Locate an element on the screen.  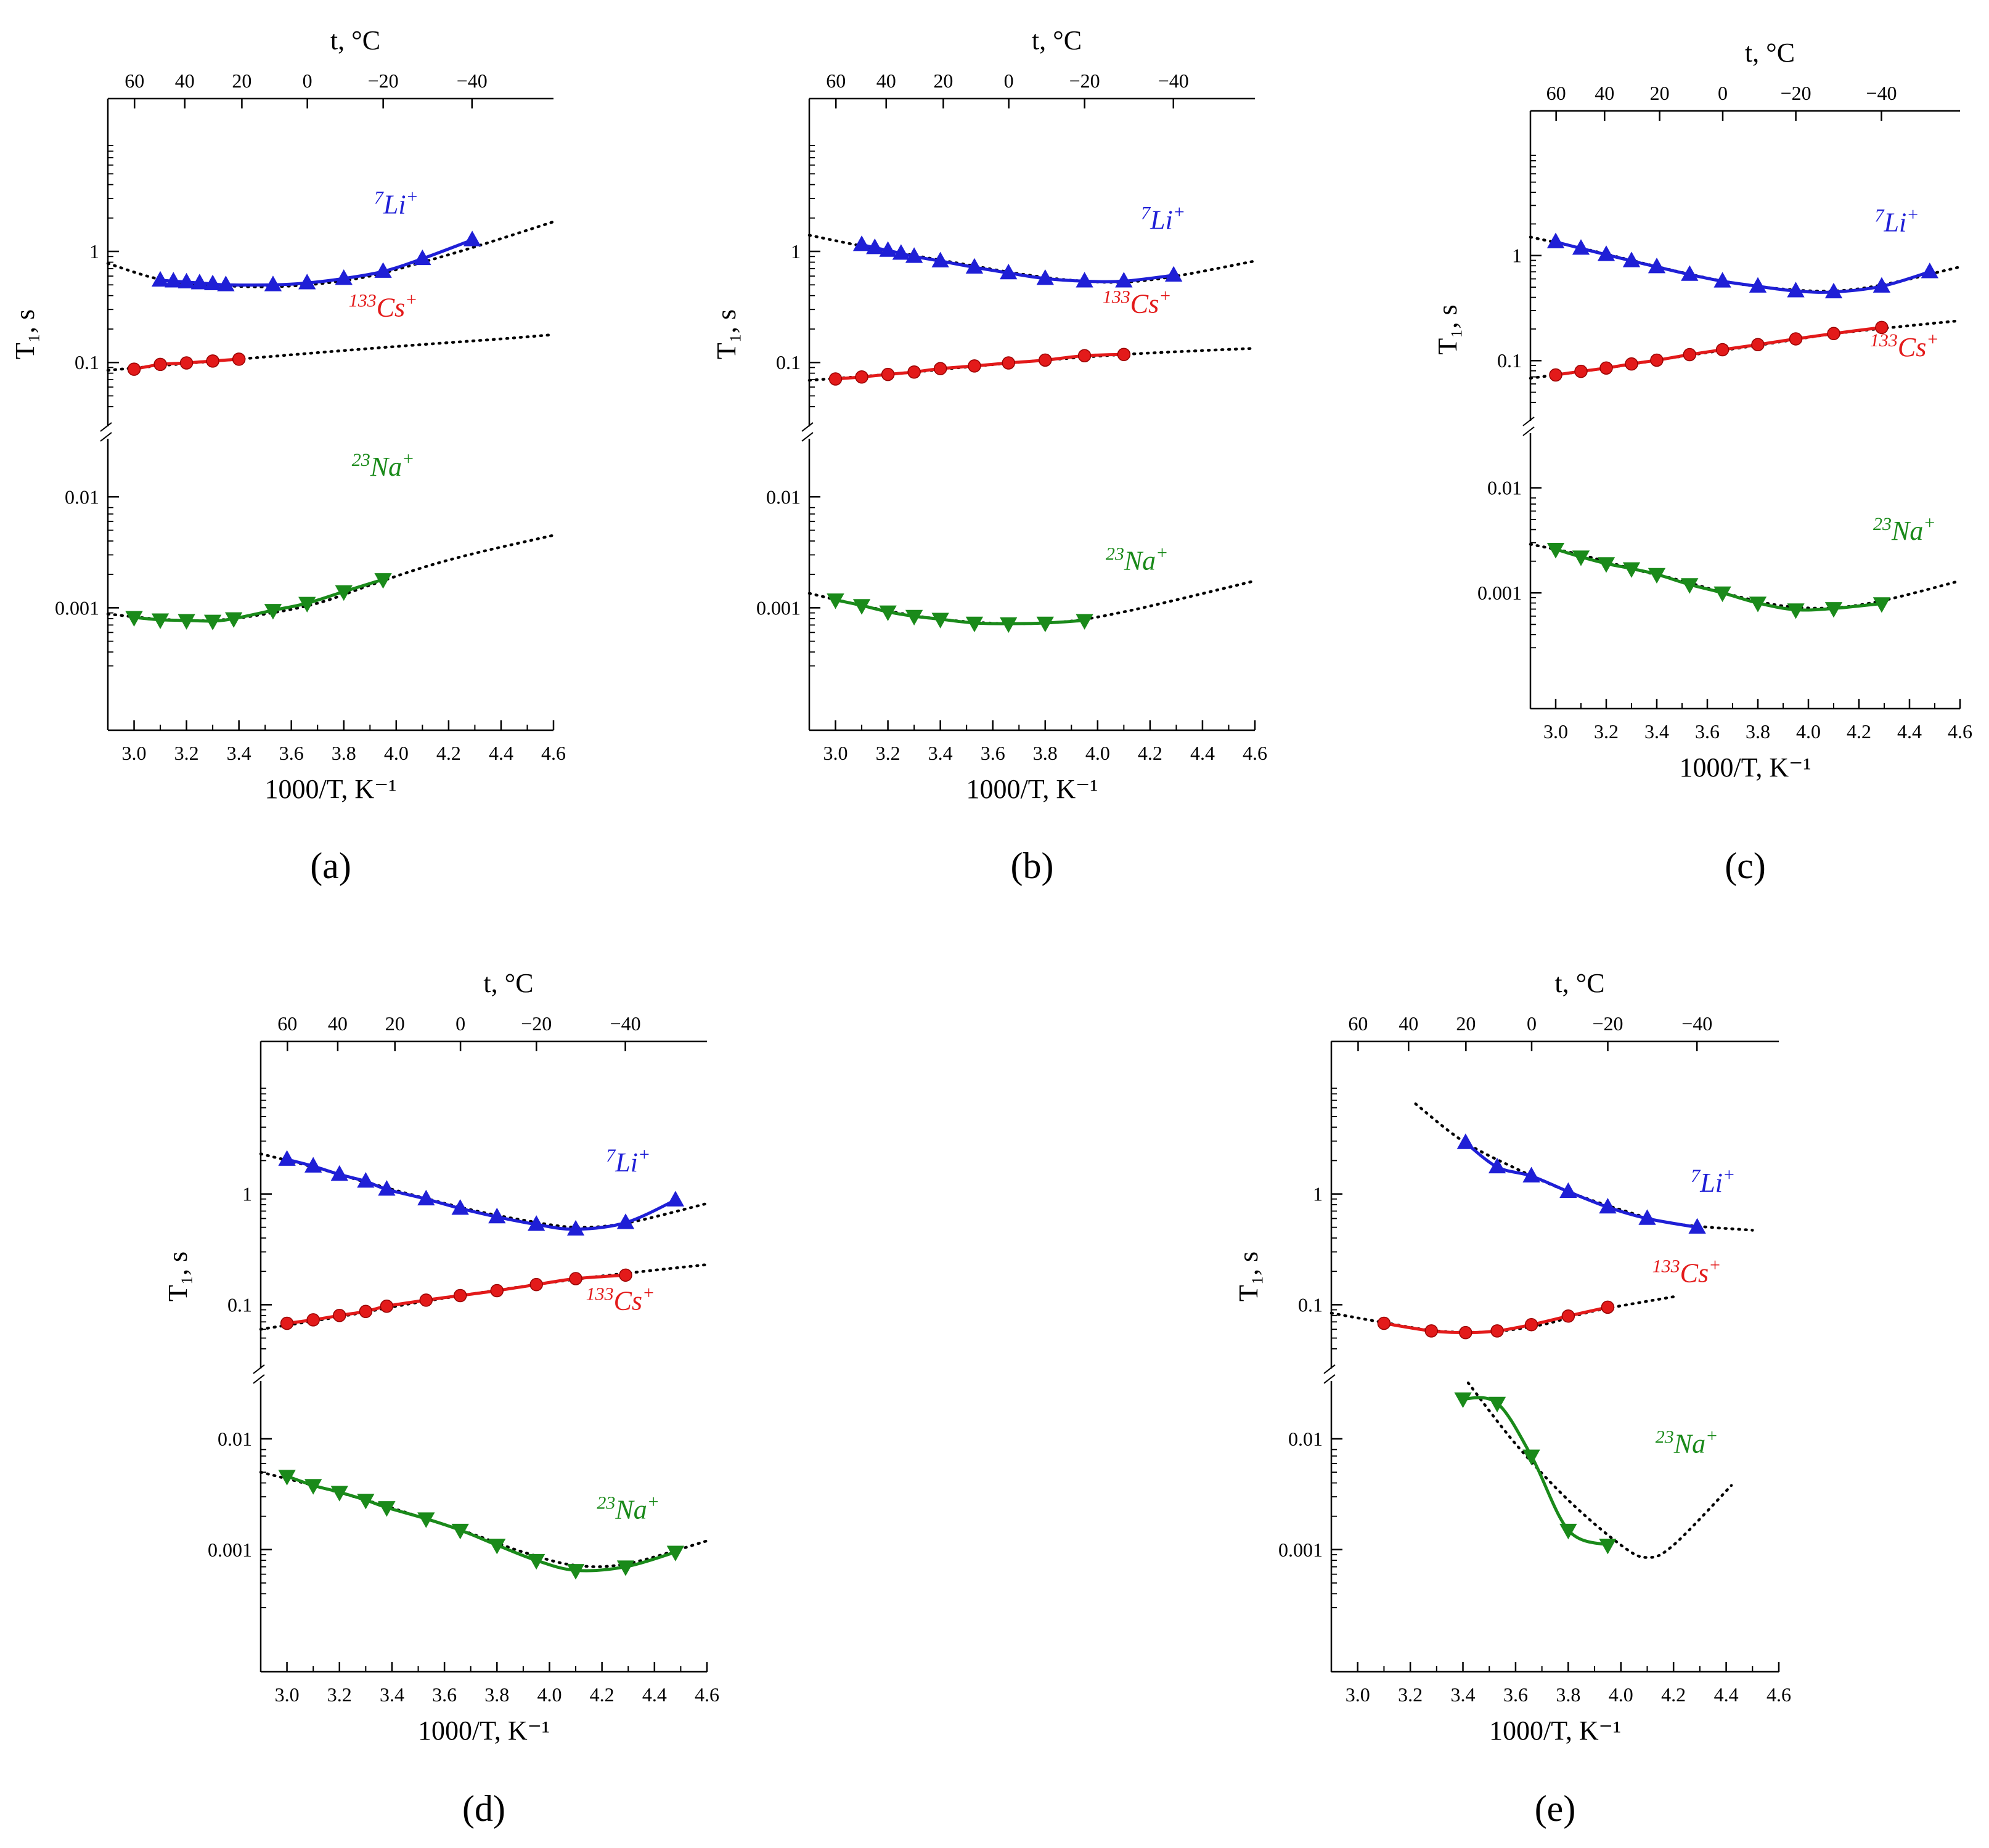
y-tick-label: 0.1 is located at coordinates (1509, 360).